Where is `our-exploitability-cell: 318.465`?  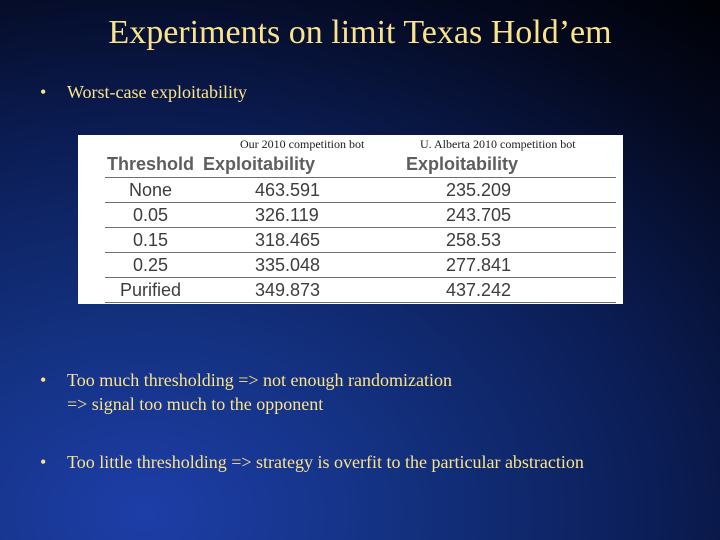 our-exploitability-cell: 318.465 is located at coordinates (288, 239).